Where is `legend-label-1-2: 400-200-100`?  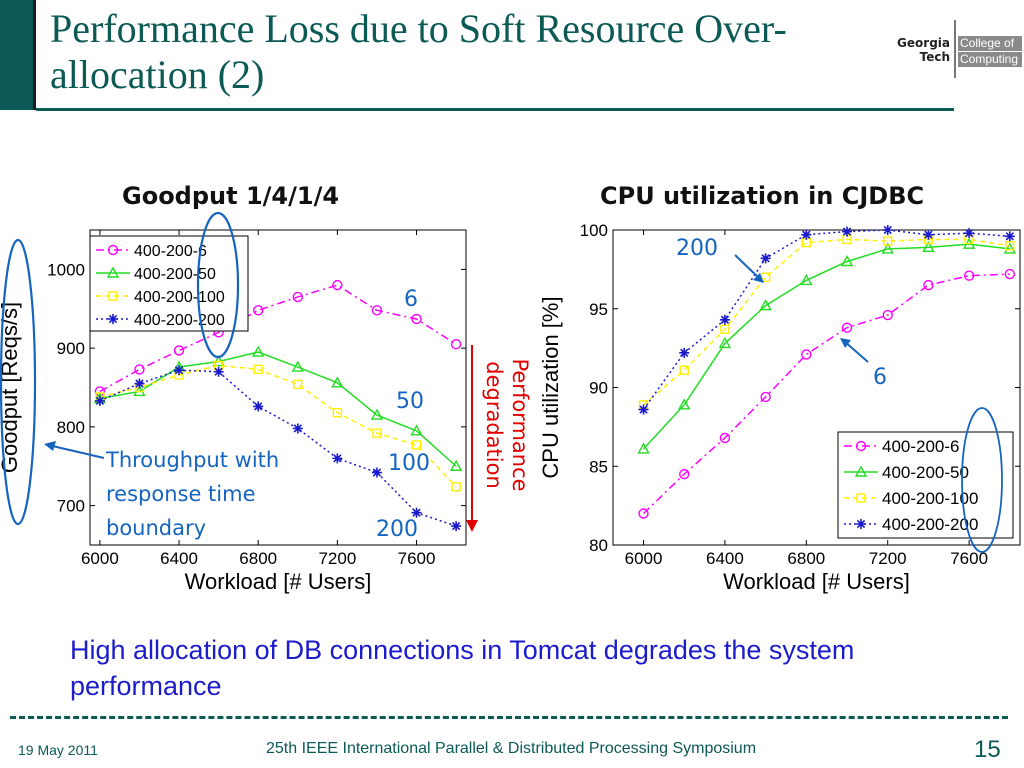
legend-label-1-2: 400-200-100 is located at coordinates (930, 498).